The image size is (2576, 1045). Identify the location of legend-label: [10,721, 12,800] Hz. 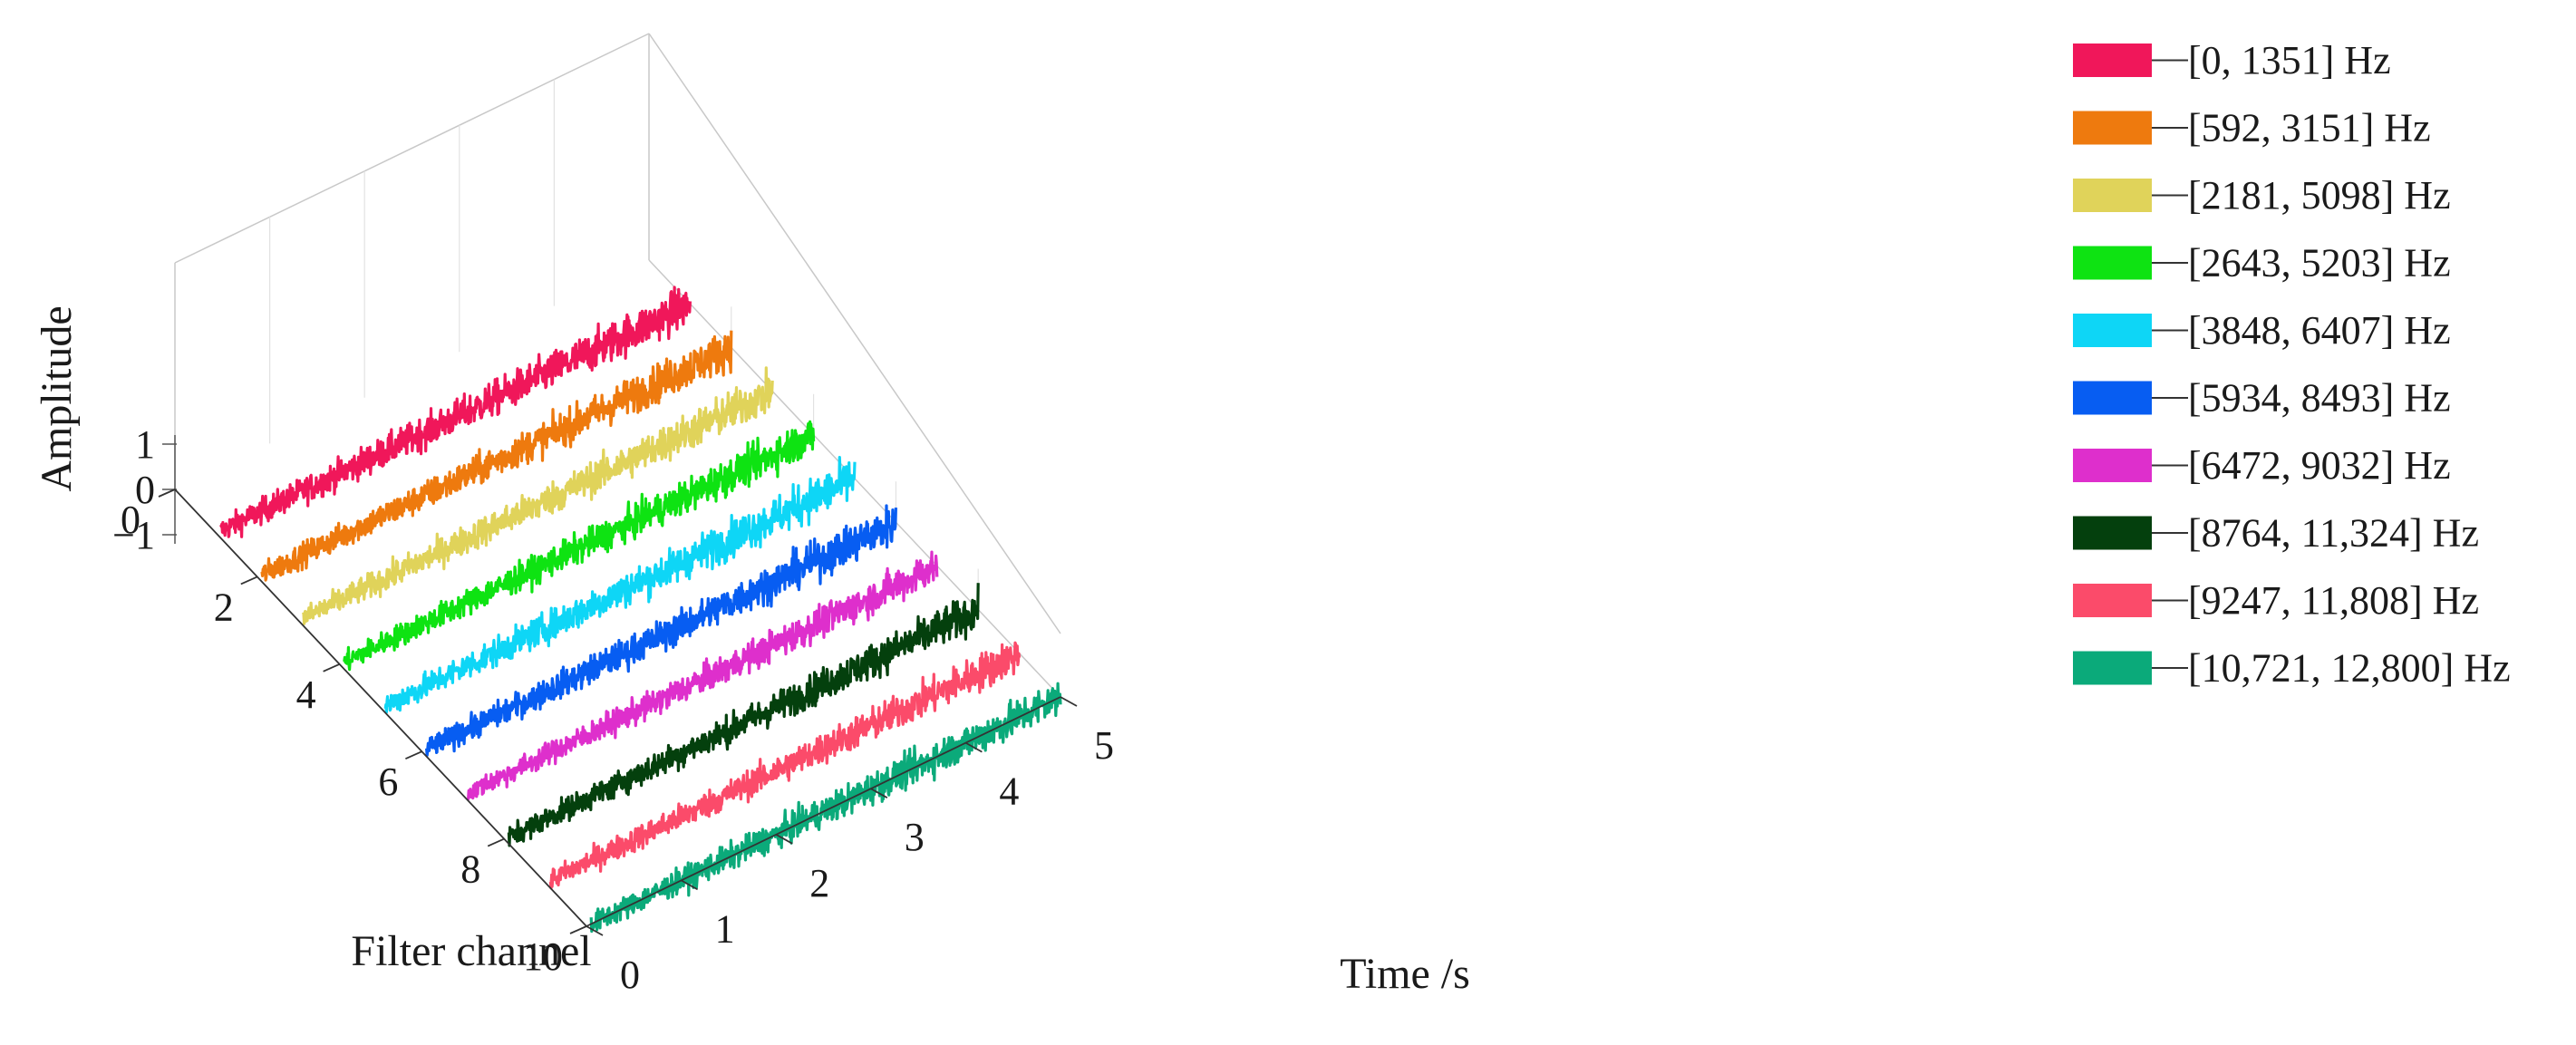
(2349, 668).